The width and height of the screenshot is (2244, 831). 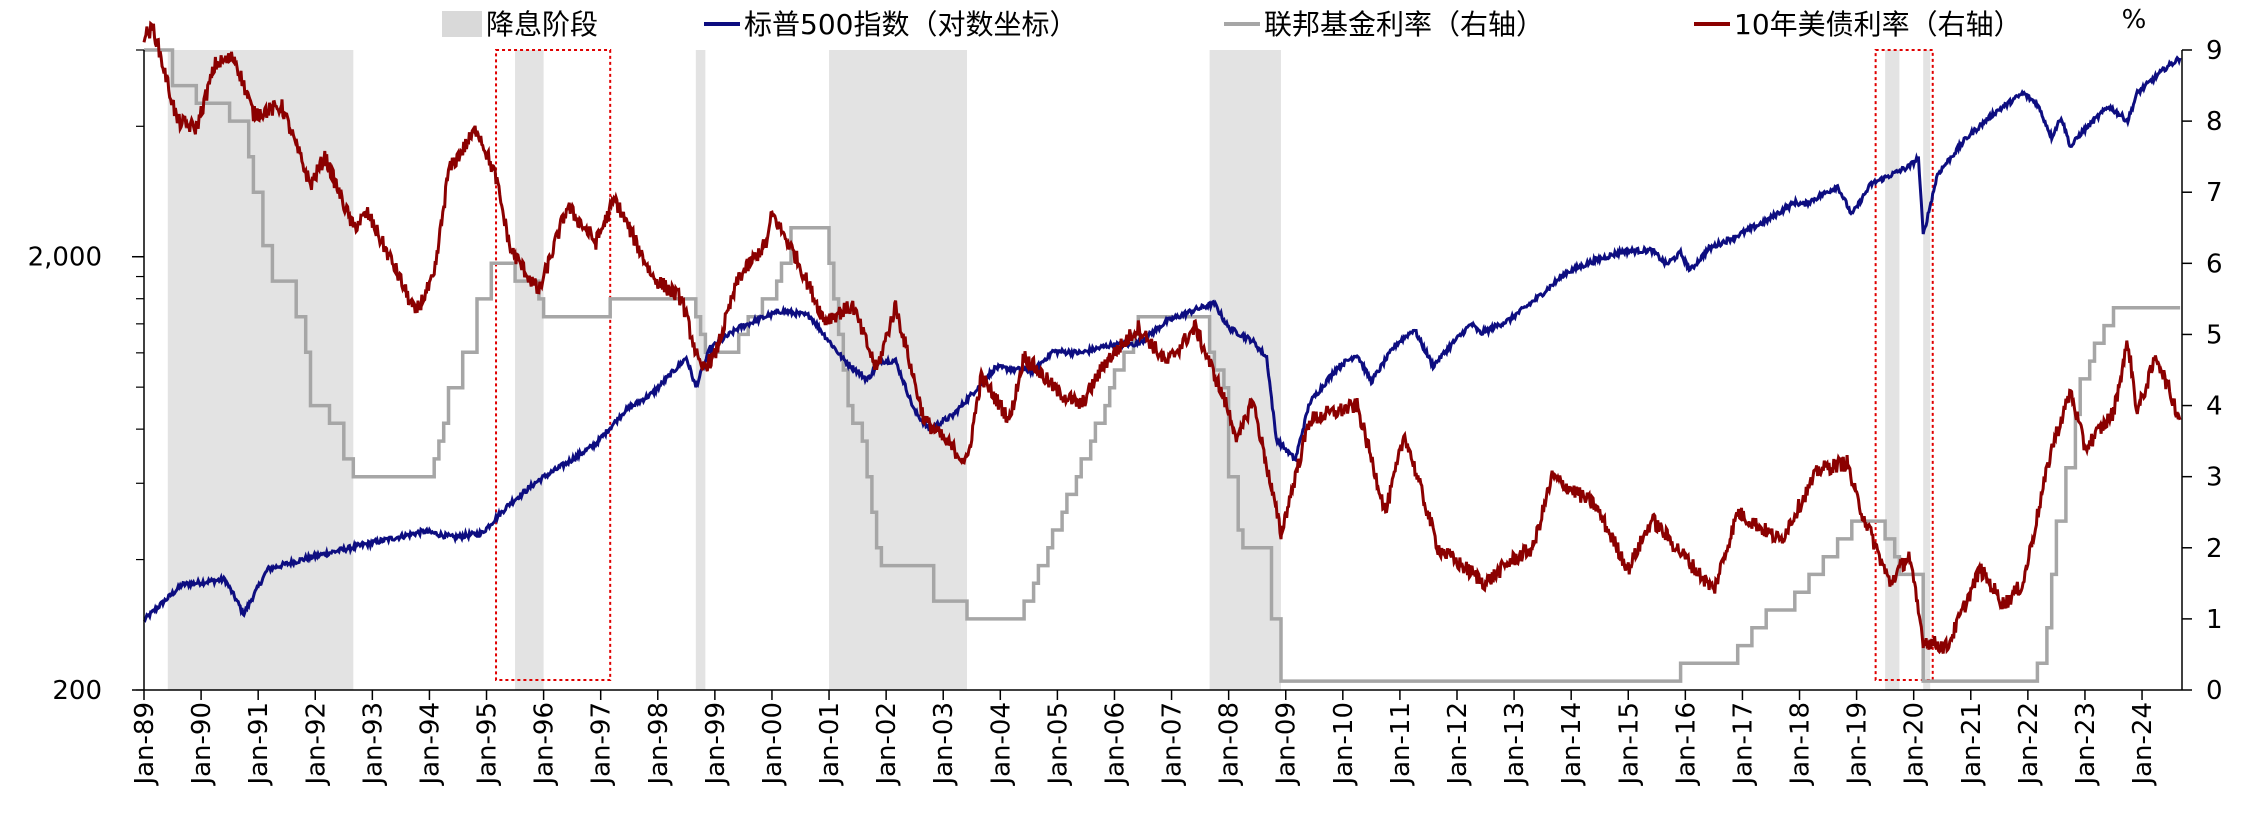 I want to click on right-axis-tick-label: 7, so click(x=2214, y=193).